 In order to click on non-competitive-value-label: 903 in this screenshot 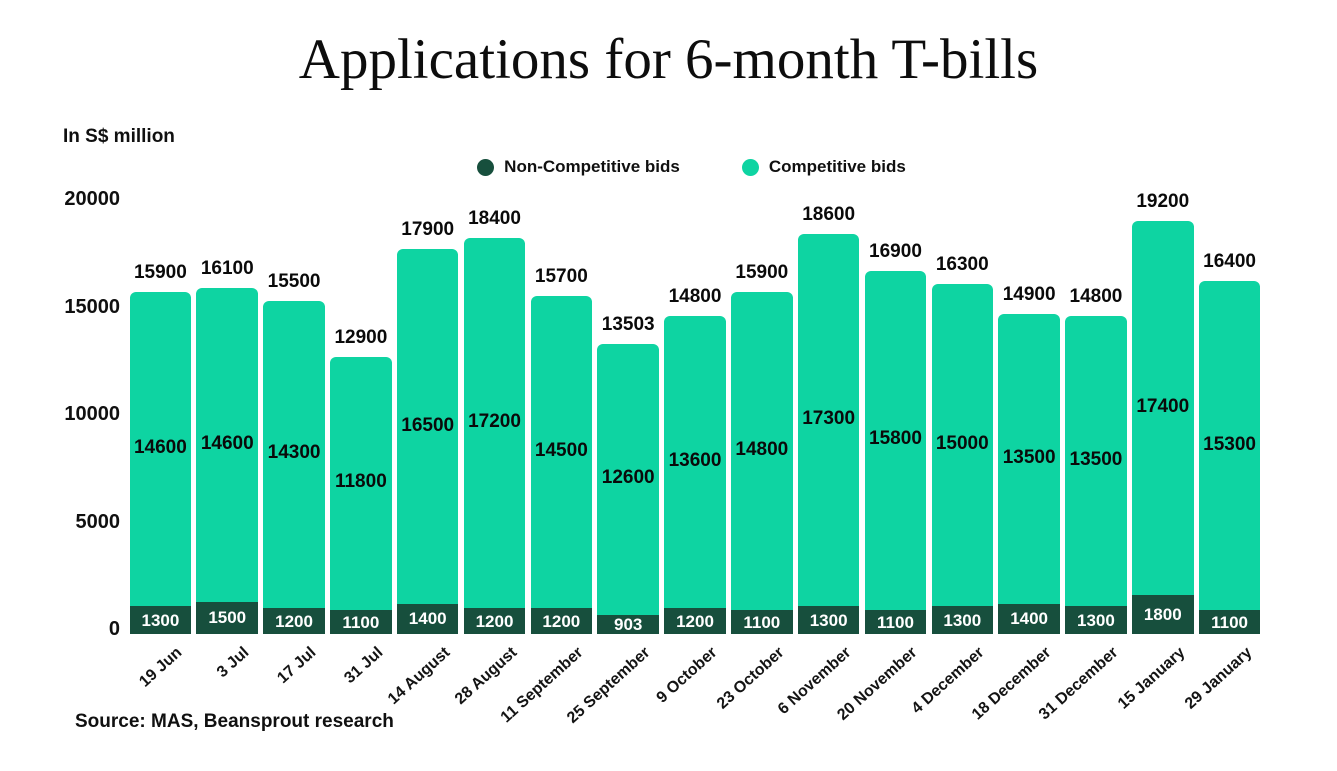, I will do `click(628, 624)`.